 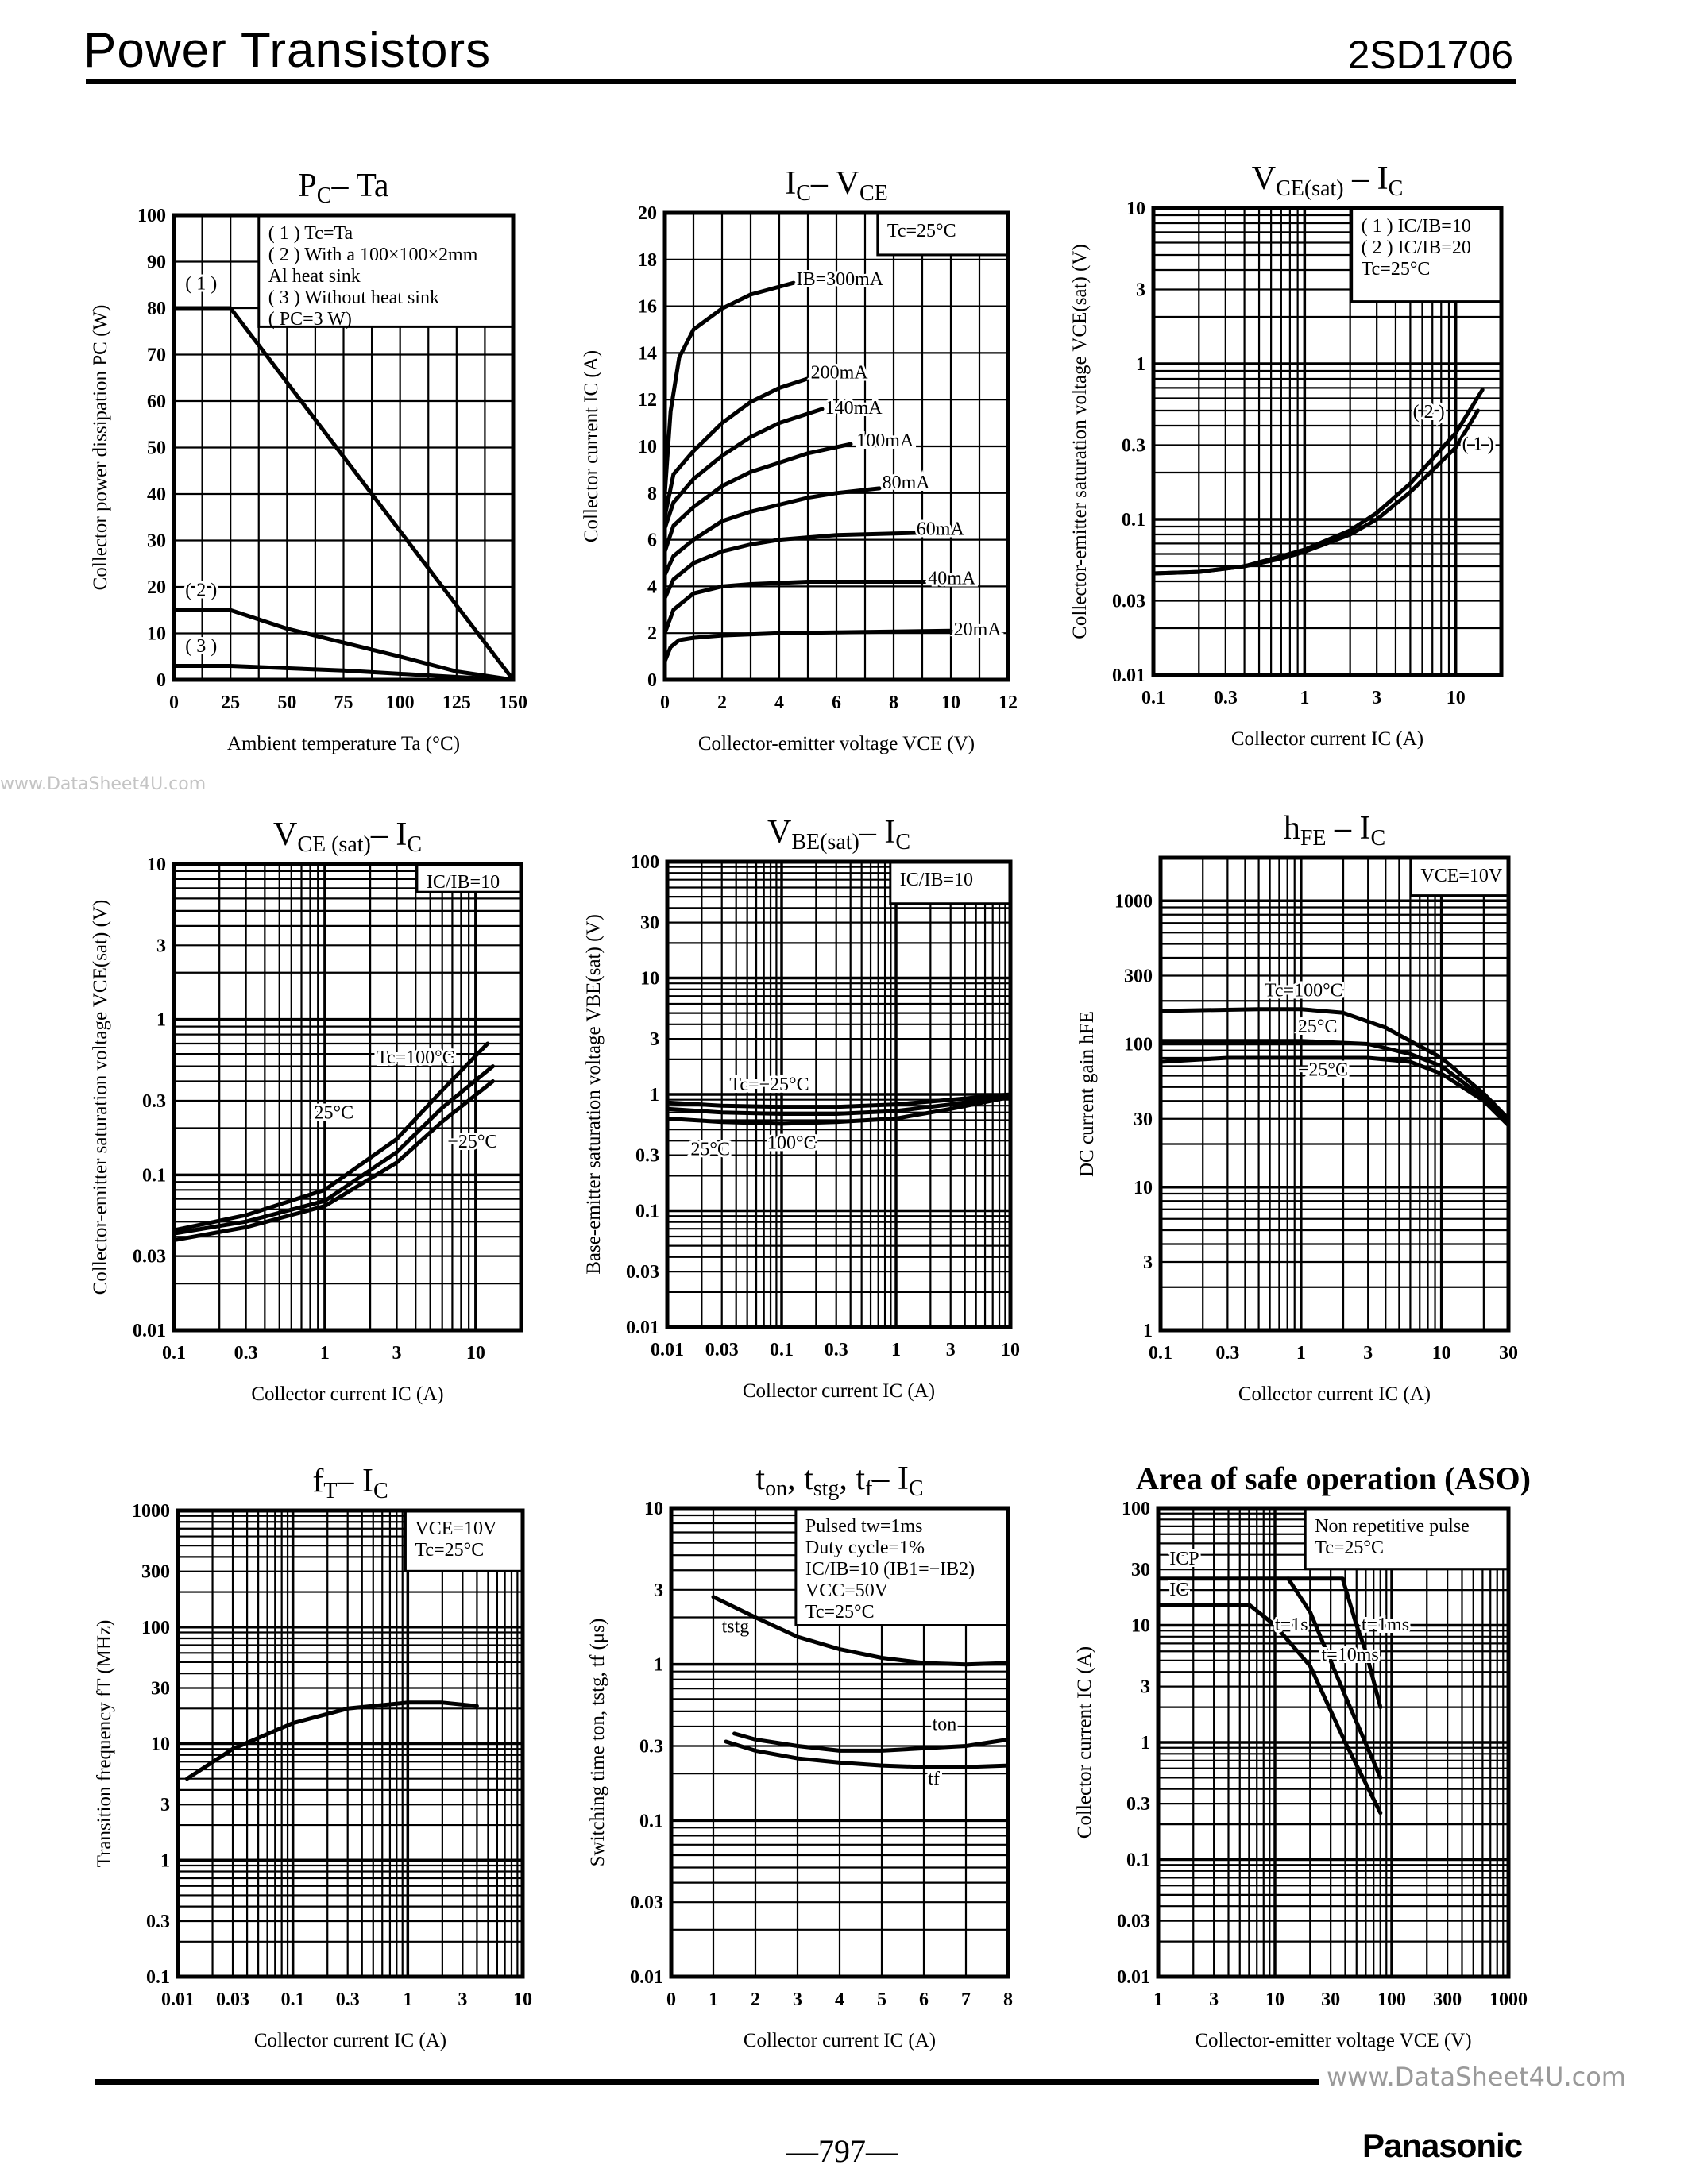 What do you see at coordinates (941, 529) in the screenshot?
I see `curve-label: 60mA` at bounding box center [941, 529].